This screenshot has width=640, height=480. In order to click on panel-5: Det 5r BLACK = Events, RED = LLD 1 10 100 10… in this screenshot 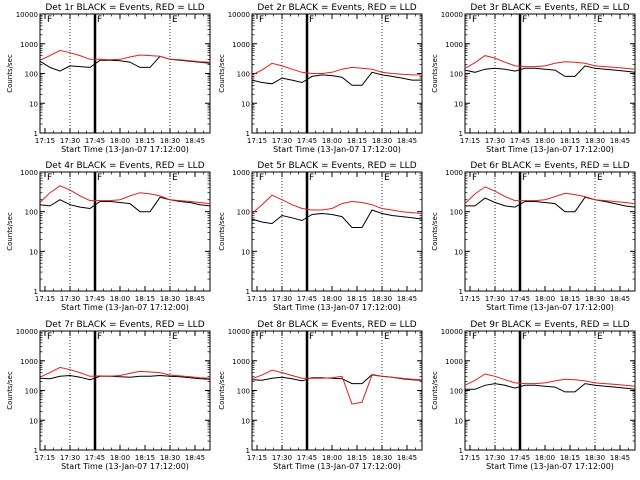, I will do `click(320, 236)`.